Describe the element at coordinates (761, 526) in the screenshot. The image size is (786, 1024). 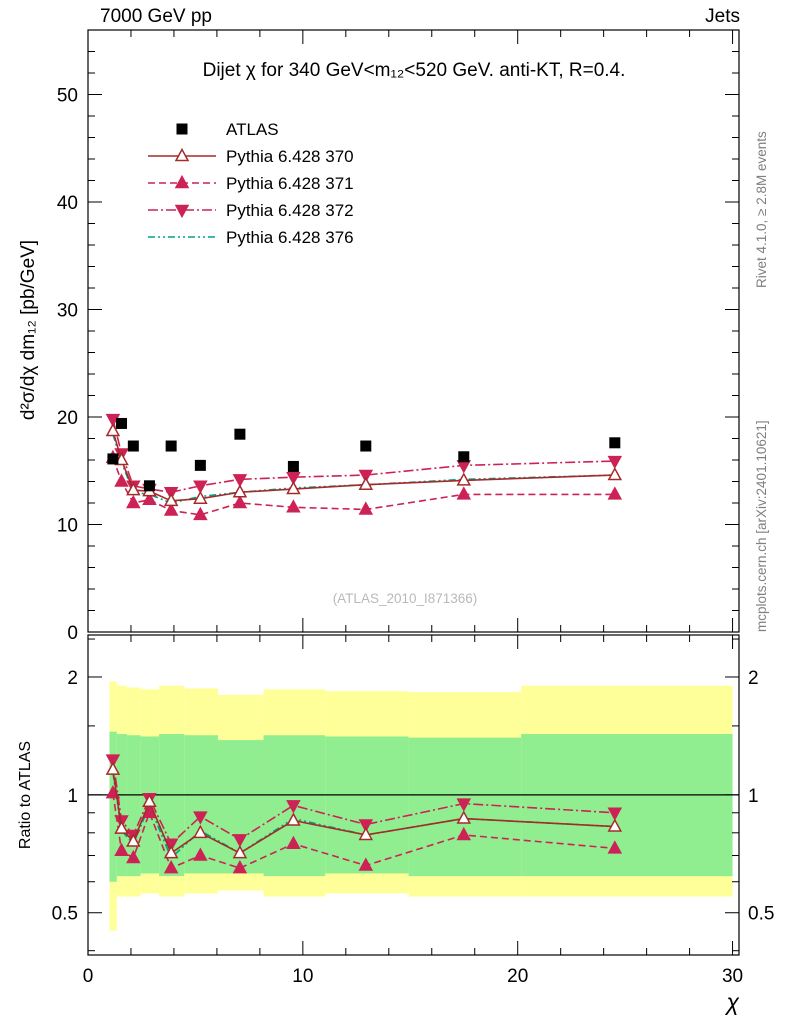
I see `mcplots-reference-label: mcplots.cern.ch [arXiv:2401.10621]` at that location.